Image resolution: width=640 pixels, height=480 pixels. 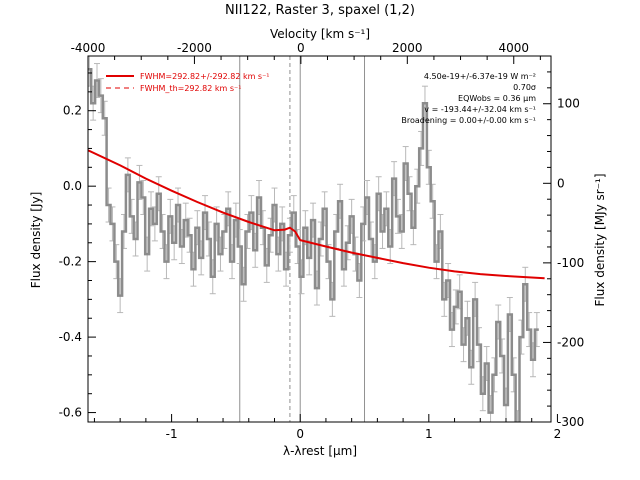 What do you see at coordinates (72, 186) in the screenshot?
I see `y-tick-label: 0.0` at bounding box center [72, 186].